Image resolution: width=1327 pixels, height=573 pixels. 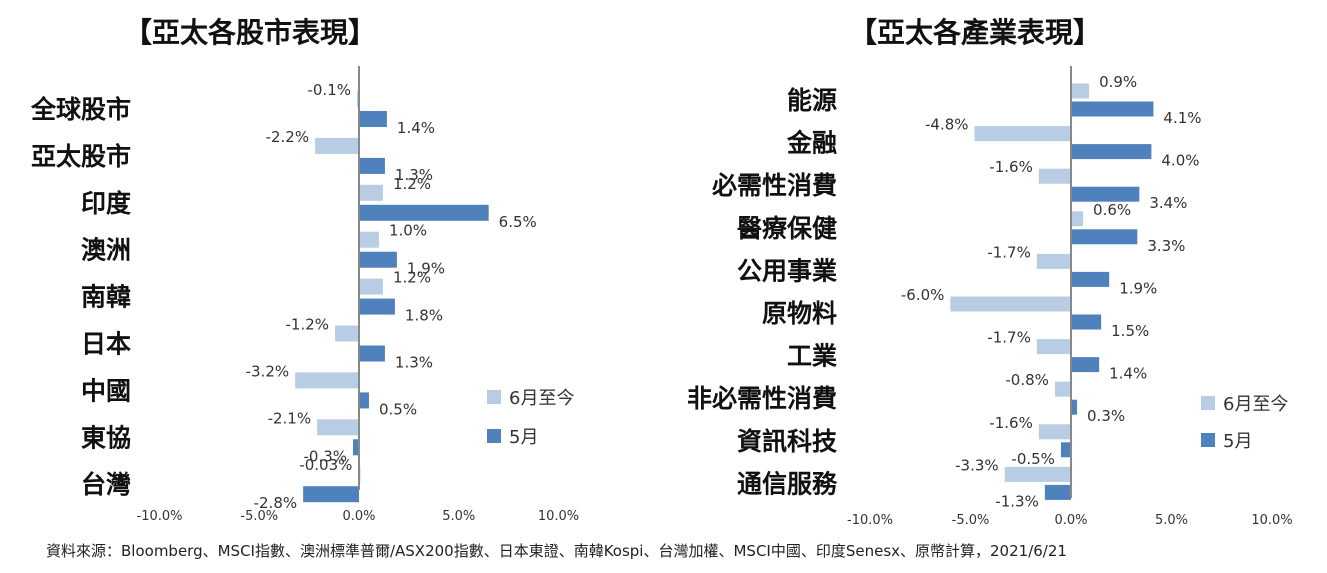 What do you see at coordinates (408, 231) in the screenshot?
I see `chart1-data-label: 1.0%` at bounding box center [408, 231].